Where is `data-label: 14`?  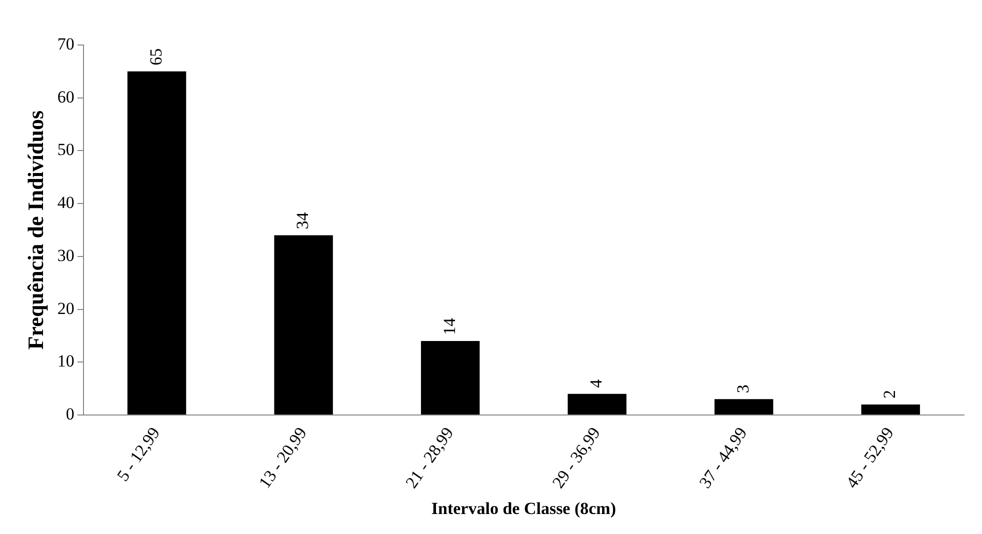 data-label: 14 is located at coordinates (449, 327).